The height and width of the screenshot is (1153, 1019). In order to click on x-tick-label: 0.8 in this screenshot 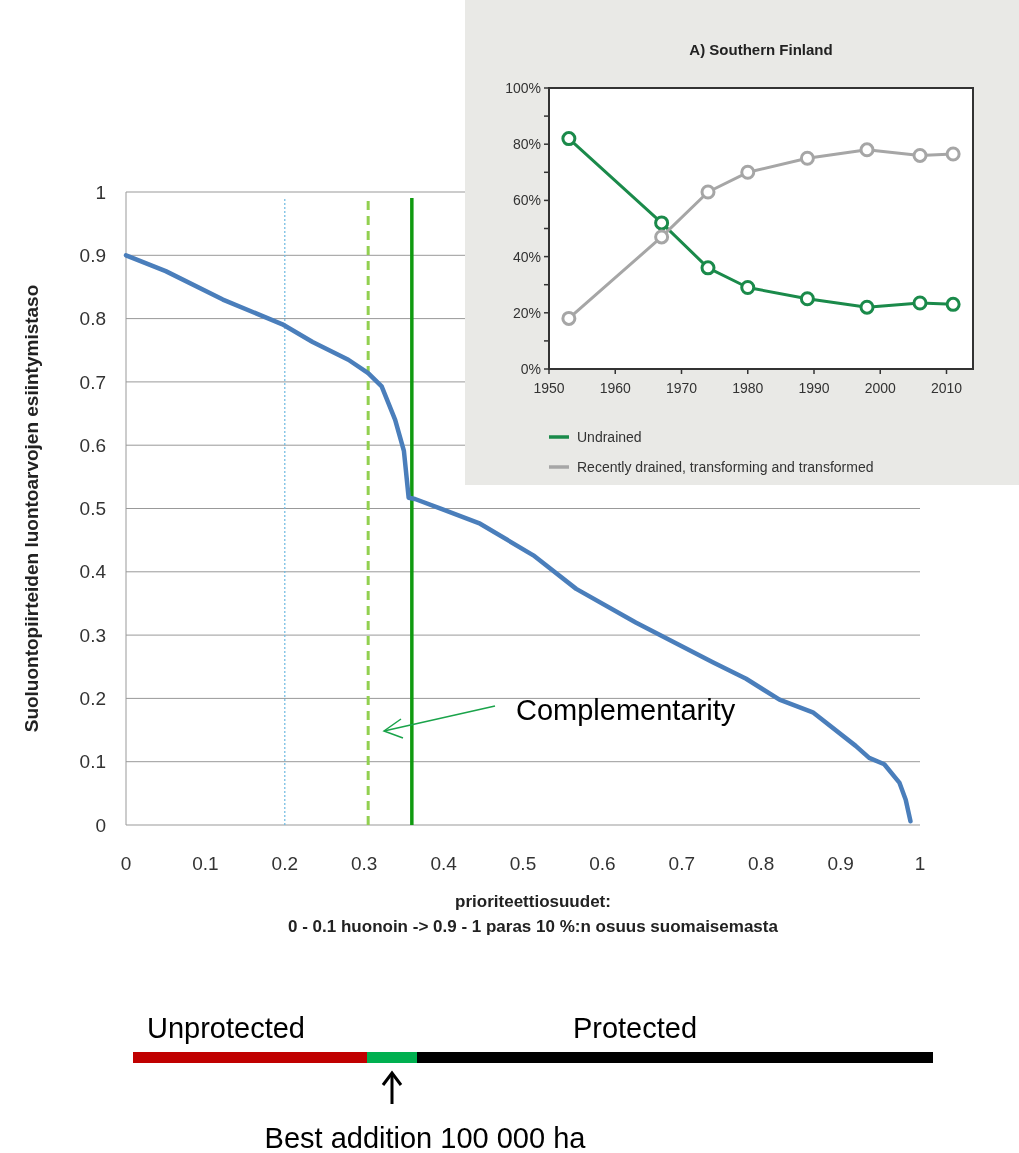, I will do `click(761, 863)`.